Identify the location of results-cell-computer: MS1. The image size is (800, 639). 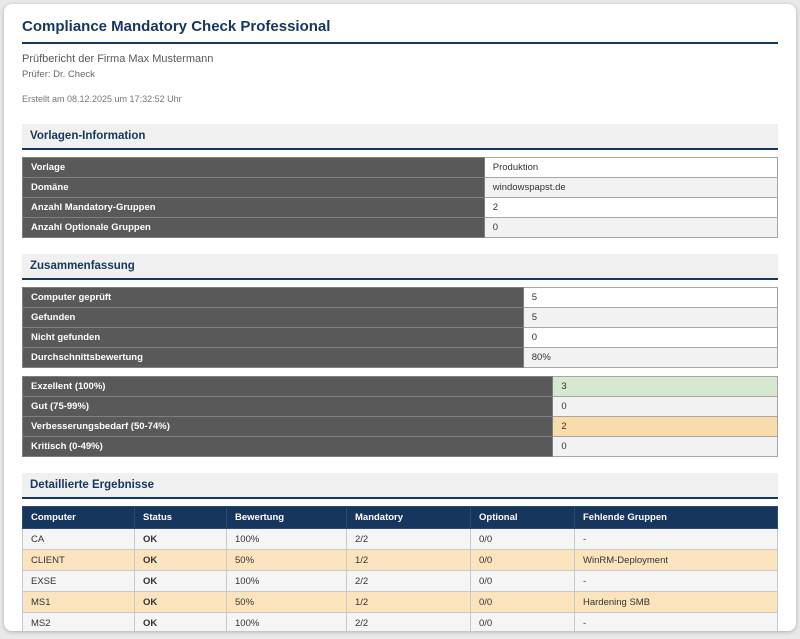
(78, 602).